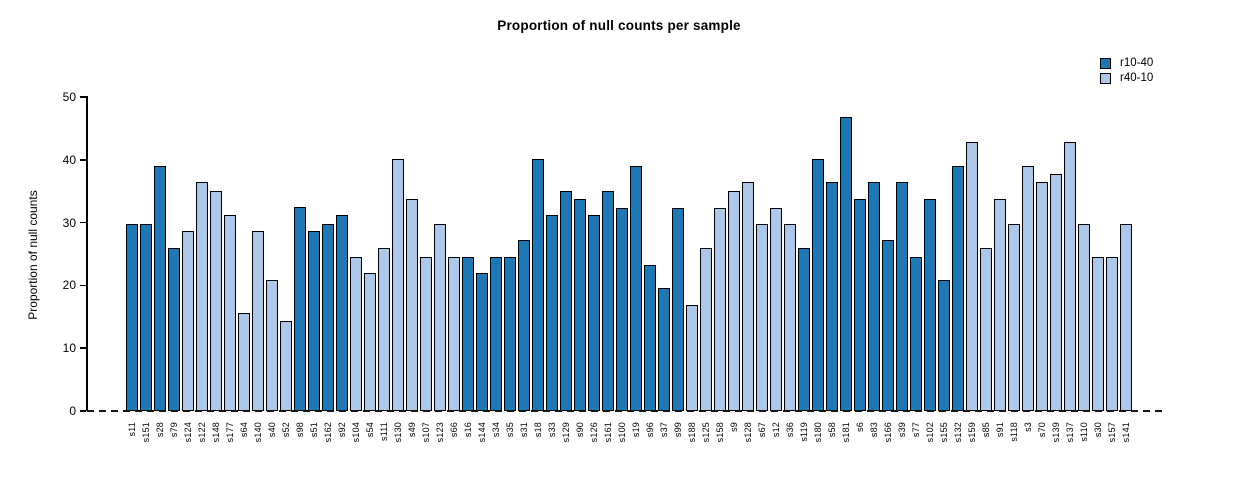 Image resolution: width=1238 pixels, height=500 pixels. What do you see at coordinates (216, 432) in the screenshot?
I see `x-tick-label-s148: s148` at bounding box center [216, 432].